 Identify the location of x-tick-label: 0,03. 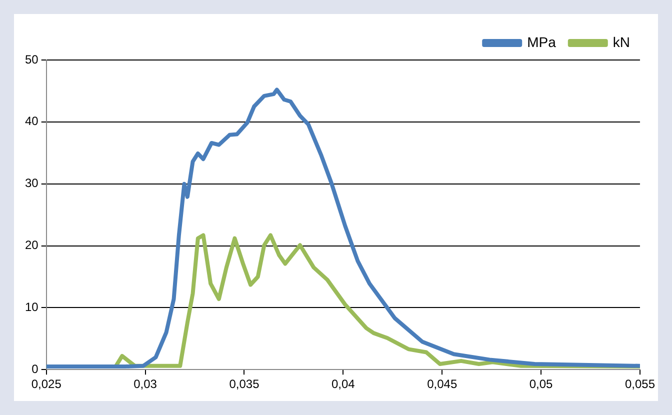
(146, 384).